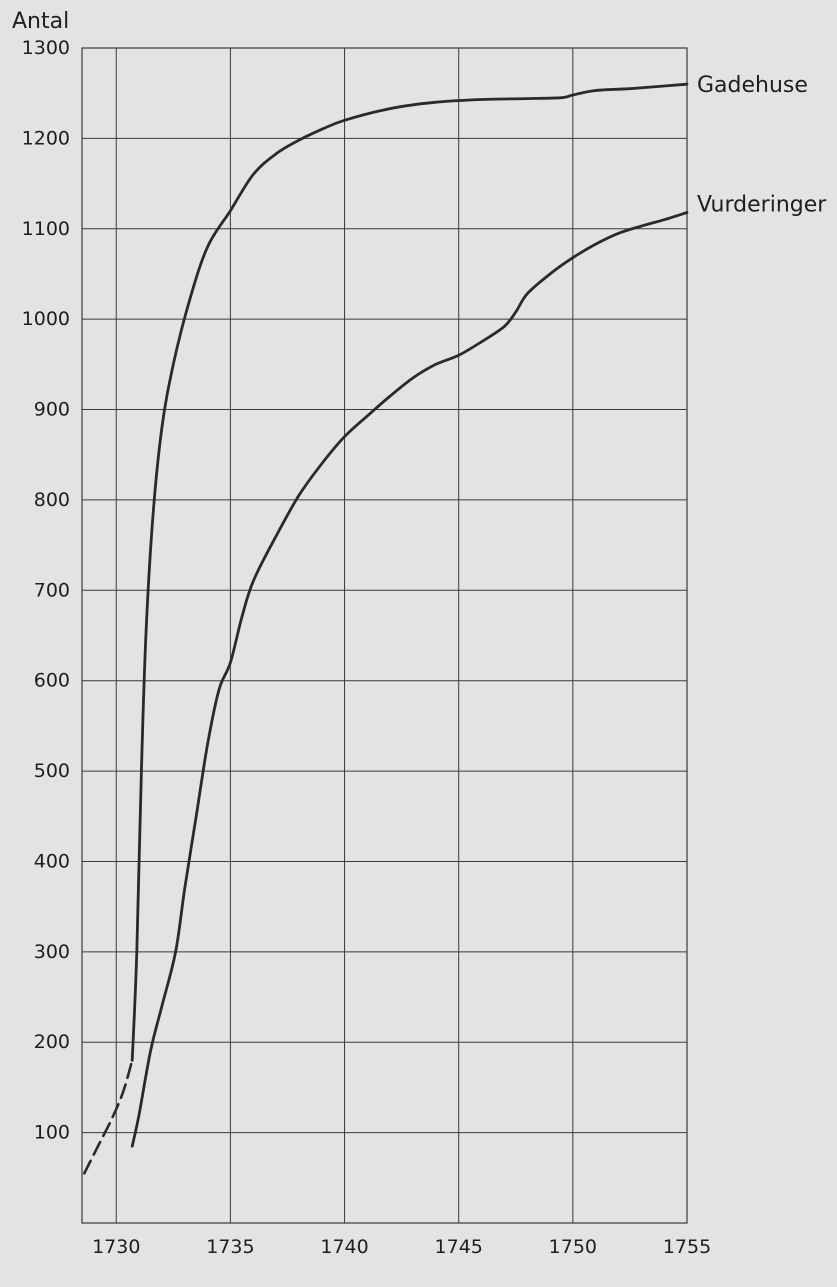 Image resolution: width=837 pixels, height=1287 pixels. I want to click on y-tick-label-400: 400, so click(52, 861).